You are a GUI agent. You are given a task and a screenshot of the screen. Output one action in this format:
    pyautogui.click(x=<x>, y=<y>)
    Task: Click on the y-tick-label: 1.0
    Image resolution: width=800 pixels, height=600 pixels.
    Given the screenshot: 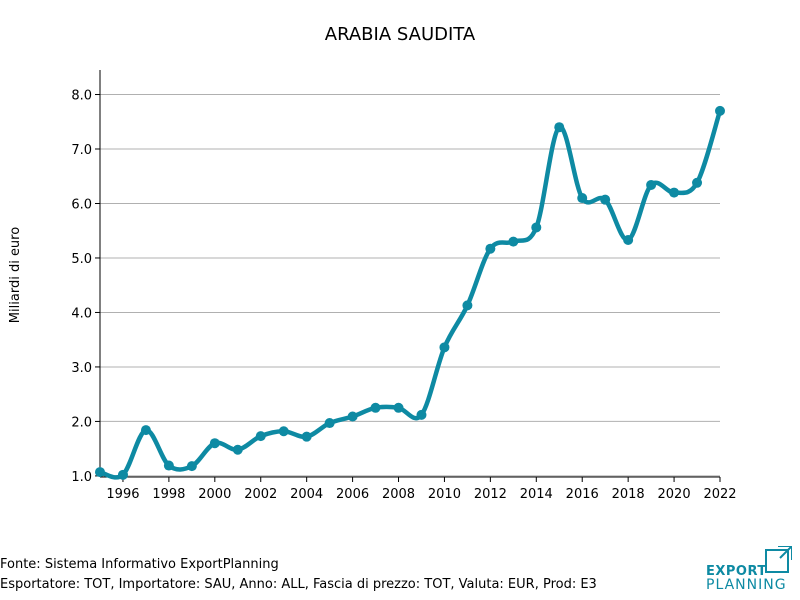 What is the action you would take?
    pyautogui.click(x=81, y=477)
    